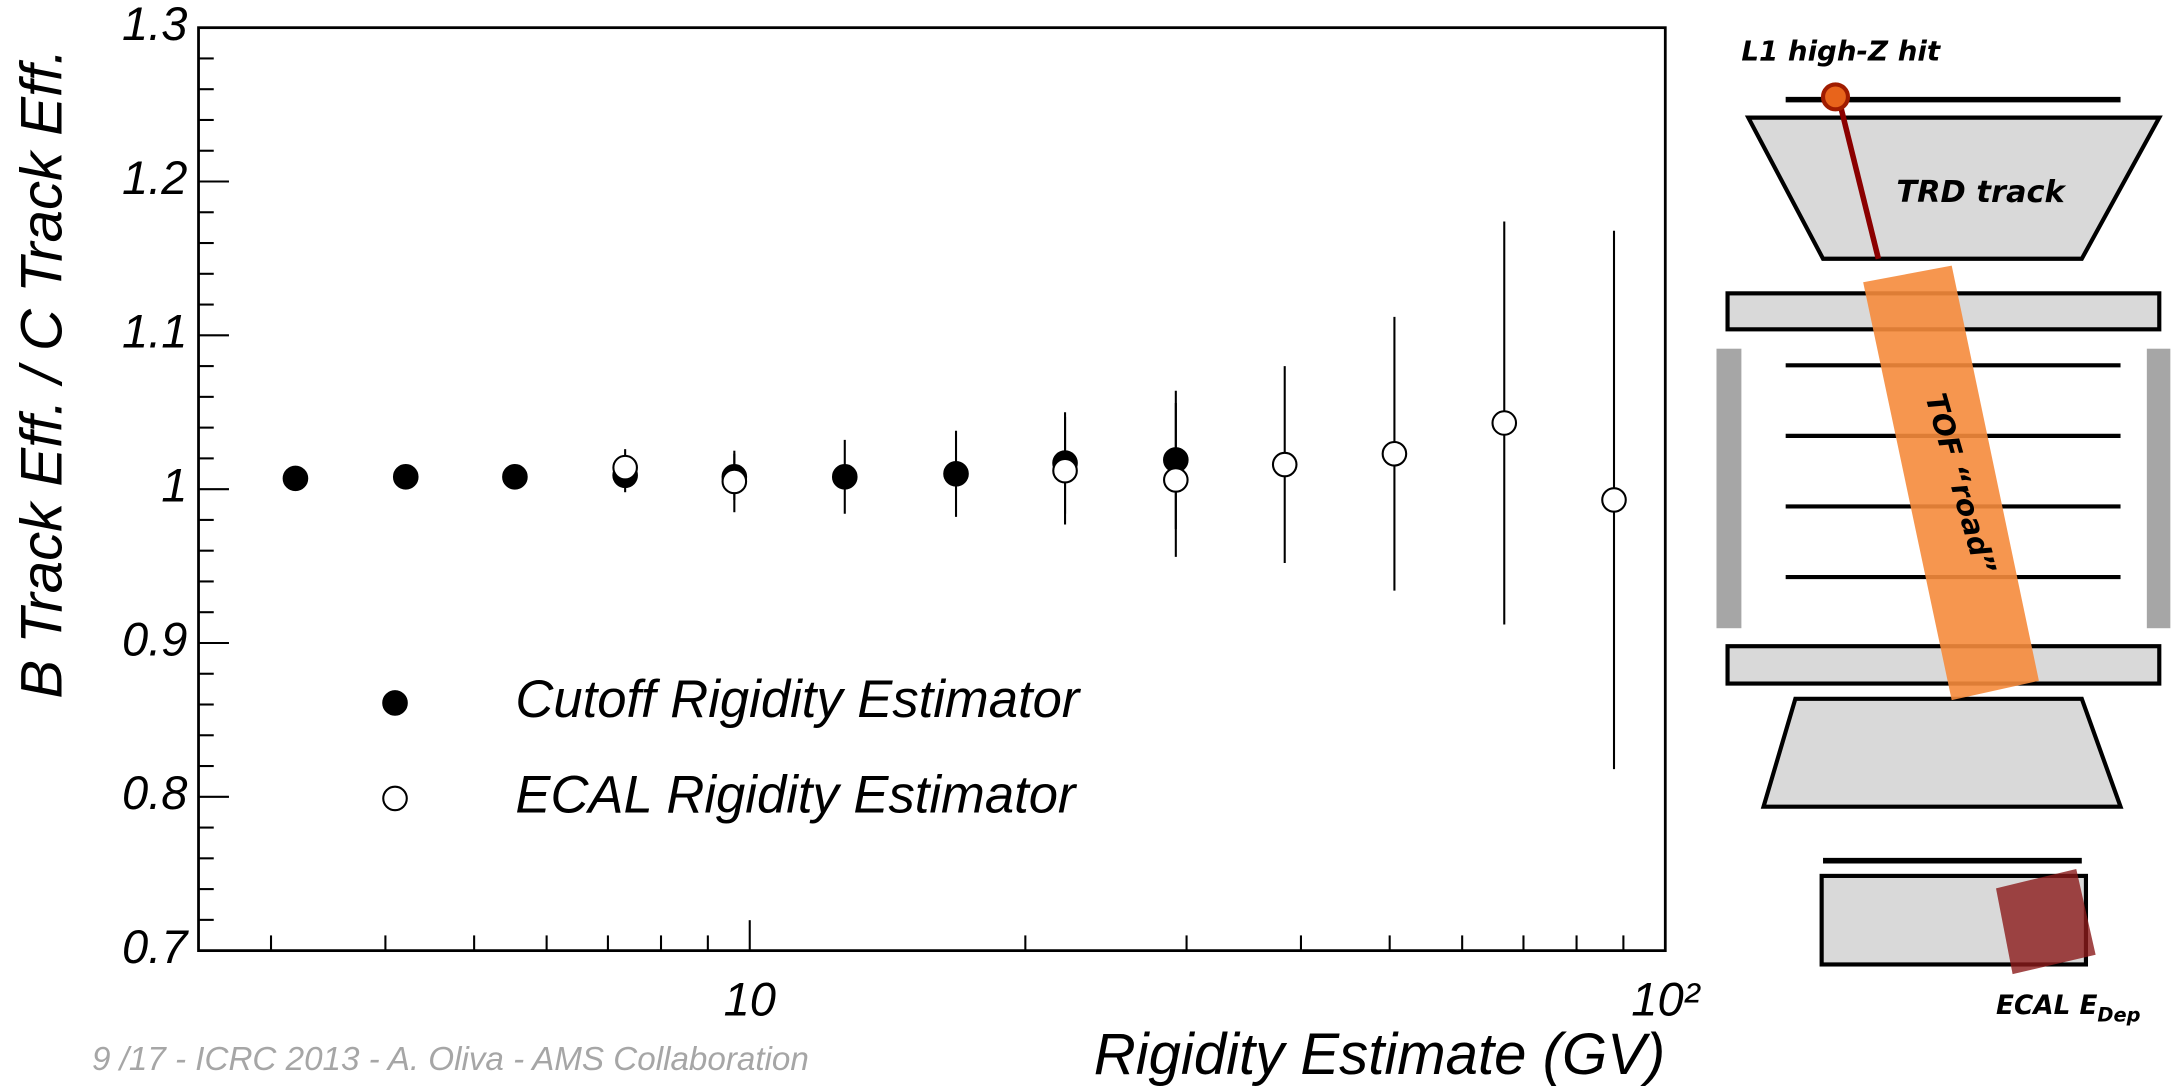 This screenshot has height=1089, width=2171. I want to click on trd-track, so click(1860, 183).